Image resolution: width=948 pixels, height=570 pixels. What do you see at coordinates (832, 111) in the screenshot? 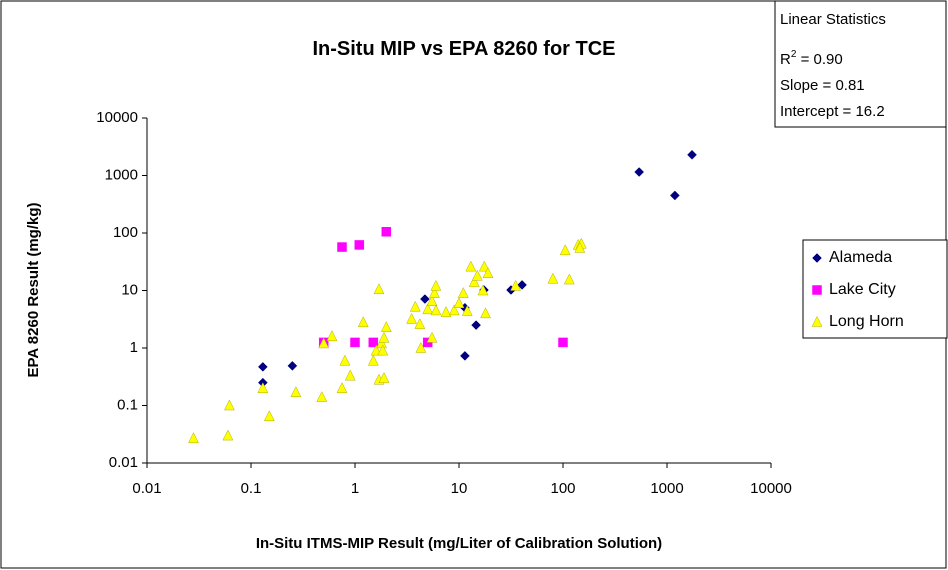
I see `stats-intercept: Intercept = 16.2` at bounding box center [832, 111].